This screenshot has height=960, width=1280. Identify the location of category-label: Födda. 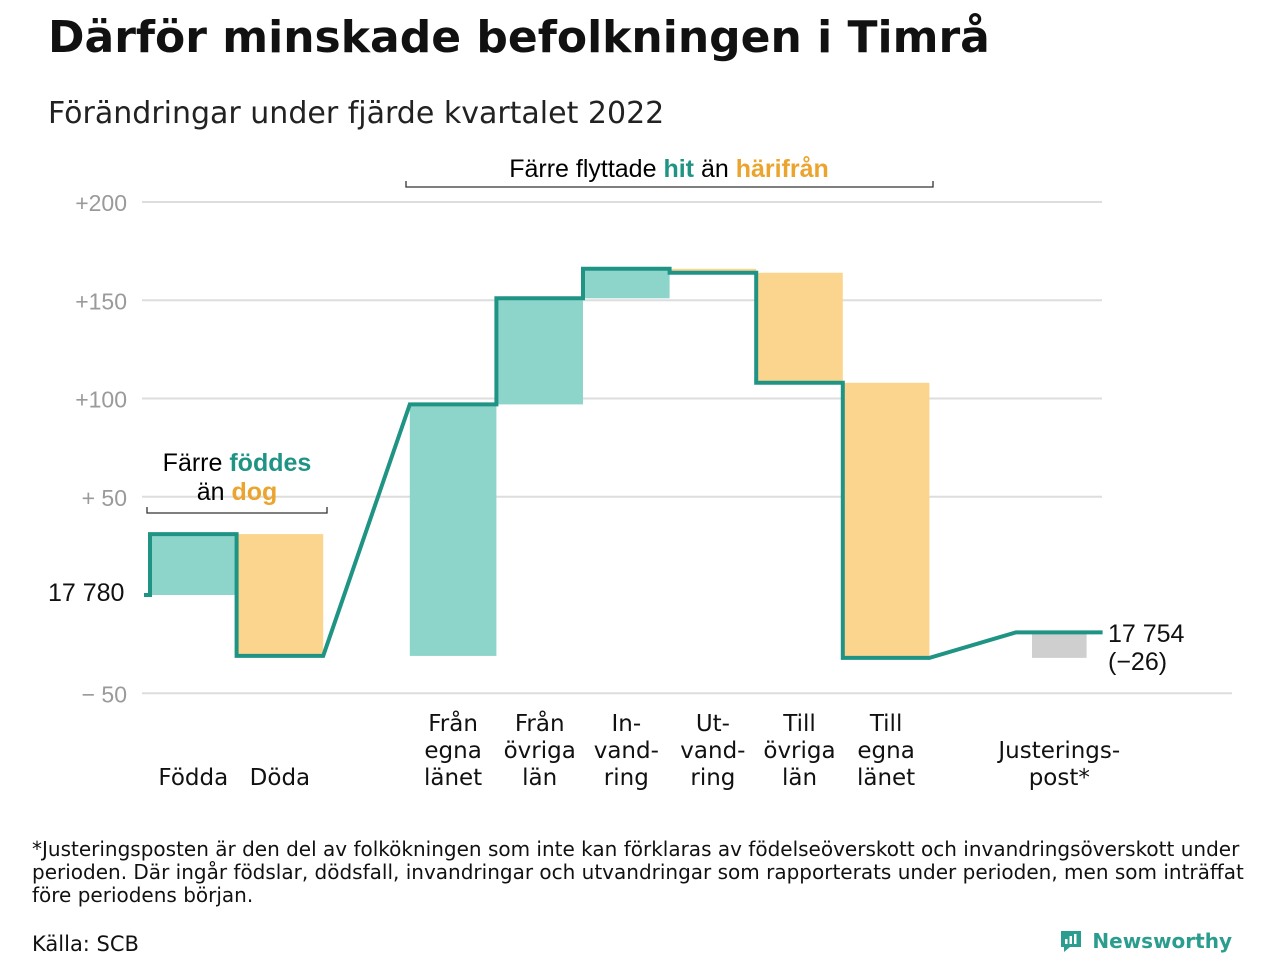
(193, 778).